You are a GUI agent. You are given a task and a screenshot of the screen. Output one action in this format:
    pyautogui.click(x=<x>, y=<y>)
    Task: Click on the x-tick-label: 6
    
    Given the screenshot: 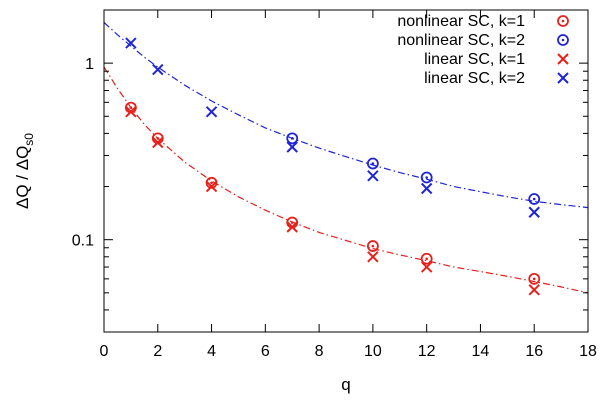 What is the action you would take?
    pyautogui.click(x=265, y=351)
    